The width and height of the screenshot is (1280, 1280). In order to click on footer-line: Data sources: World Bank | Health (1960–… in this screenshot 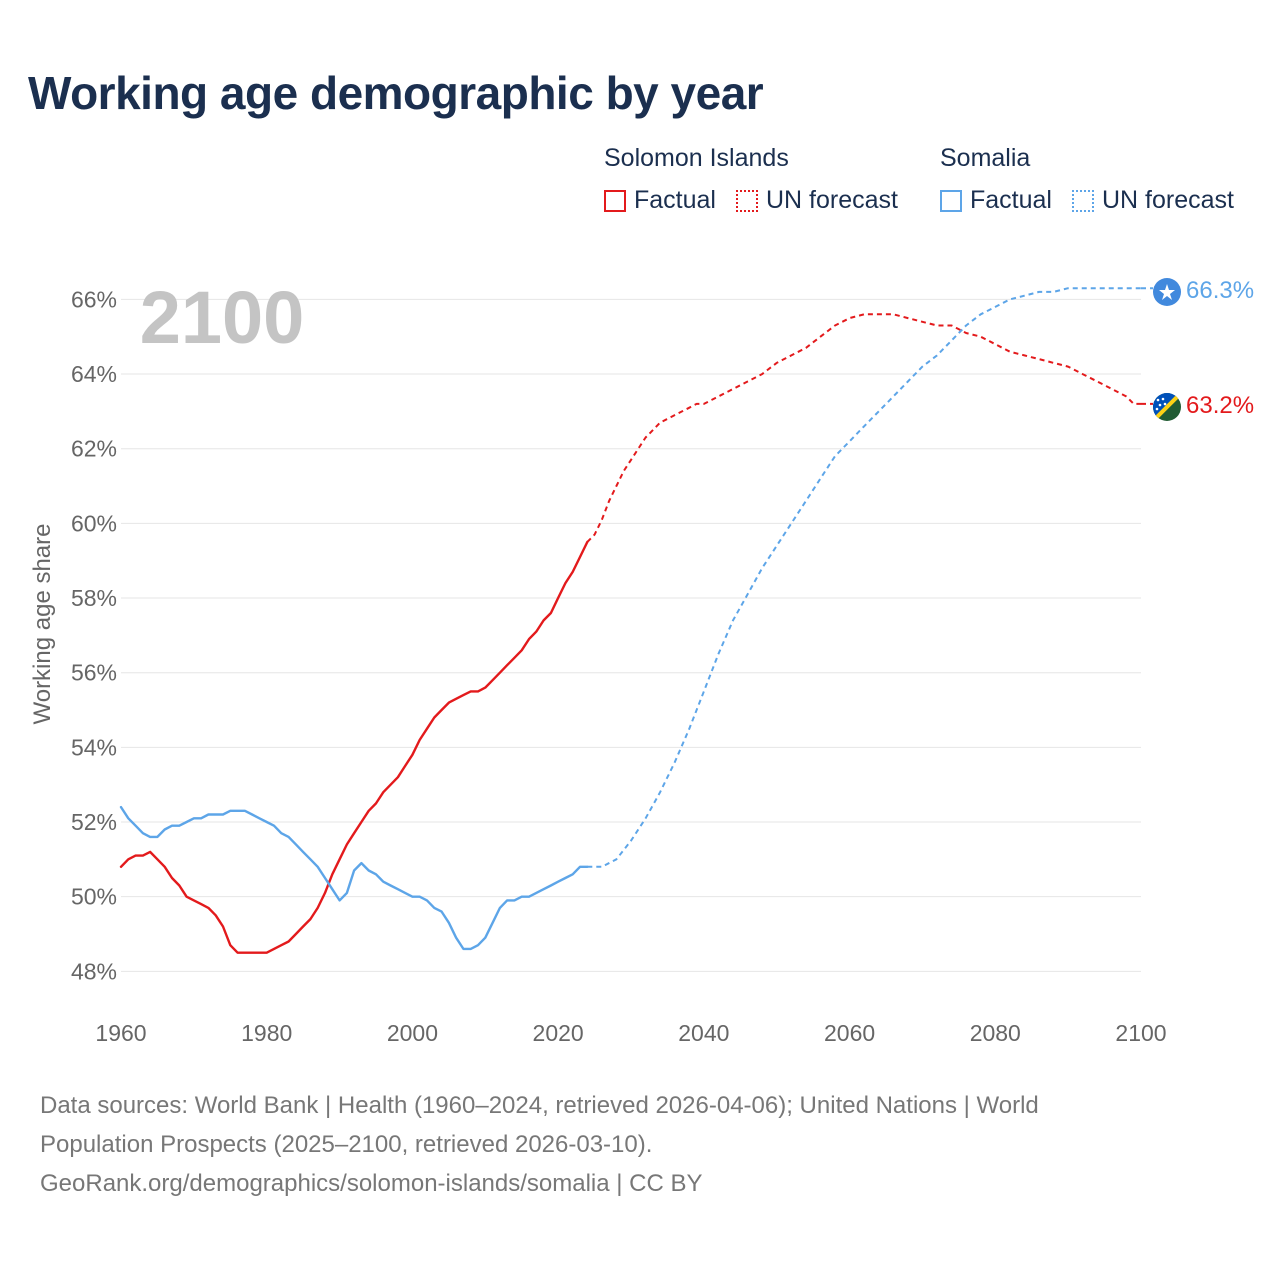, I will do `click(539, 1105)`.